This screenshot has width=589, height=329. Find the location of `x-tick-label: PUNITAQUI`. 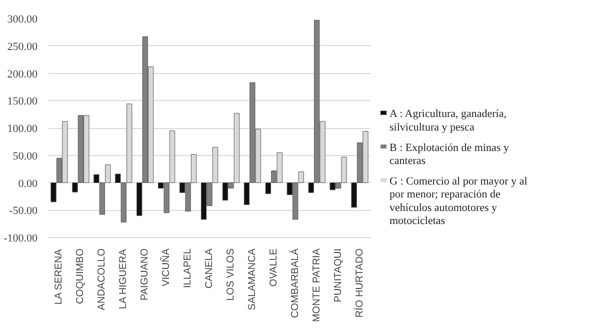

x-tick-label: PUNITAQUI is located at coordinates (338, 275).